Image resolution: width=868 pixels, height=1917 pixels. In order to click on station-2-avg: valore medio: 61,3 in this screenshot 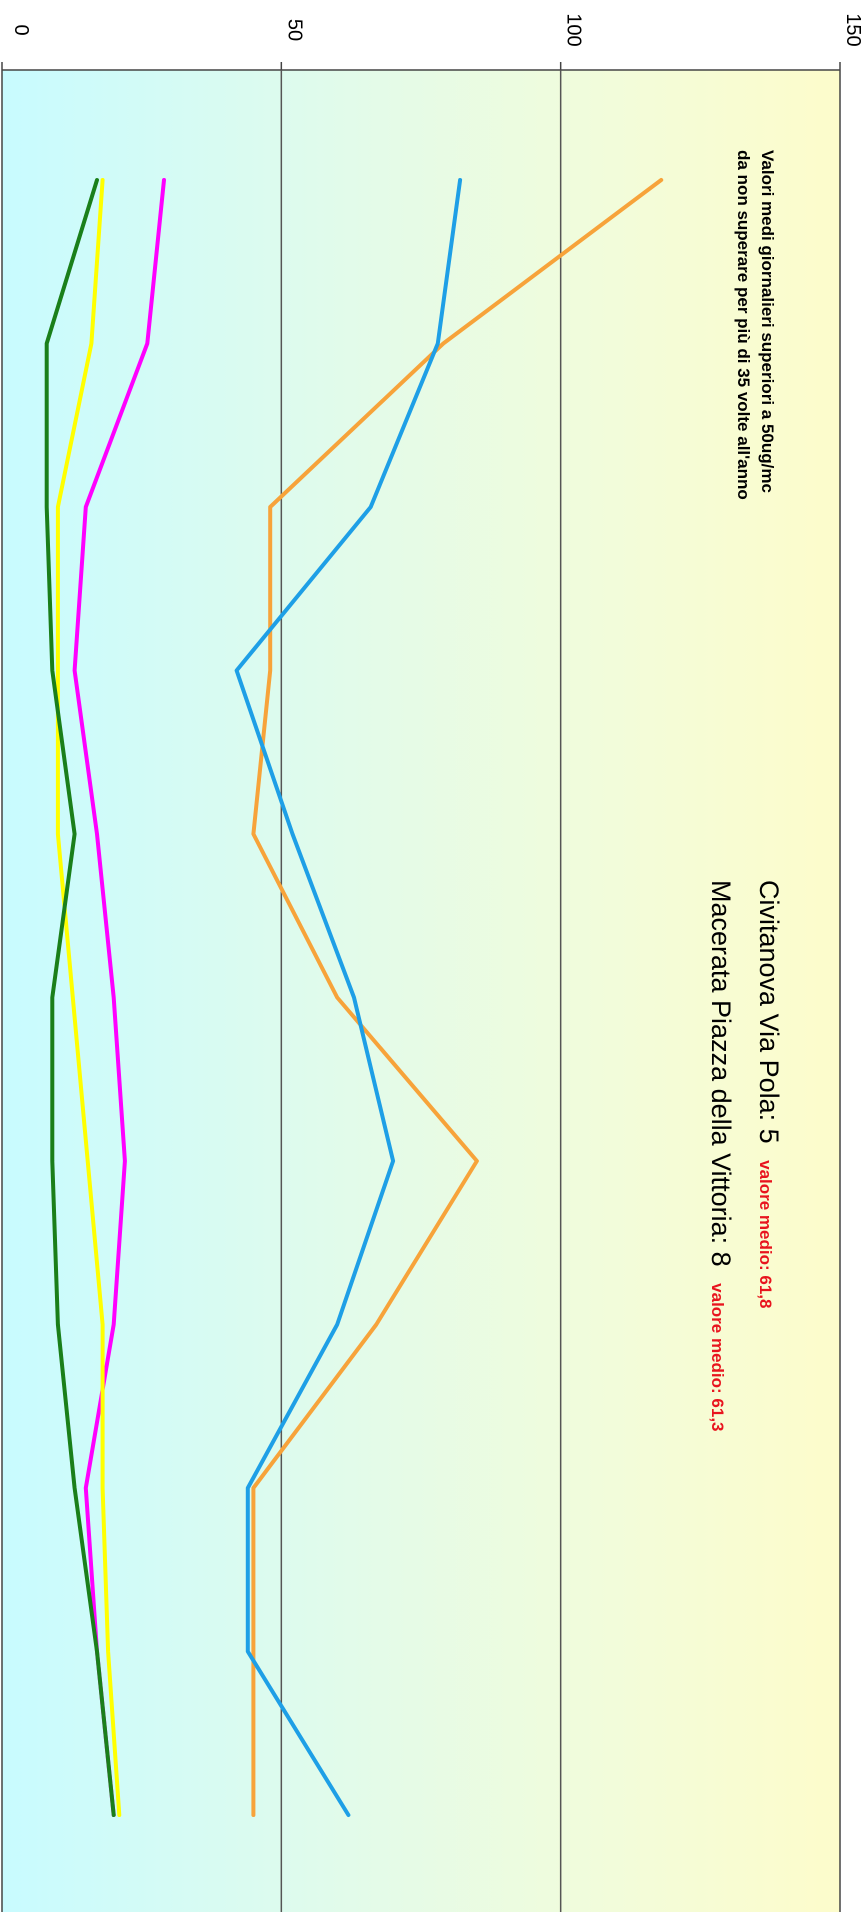, I will do `click(717, 1357)`.